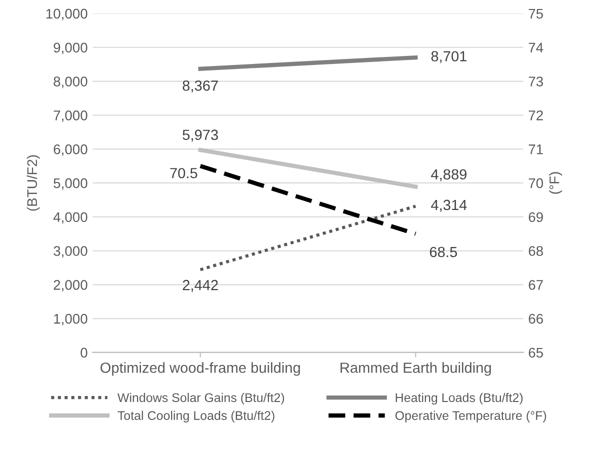  I want to click on y2-tick-label: 74, so click(536, 47).